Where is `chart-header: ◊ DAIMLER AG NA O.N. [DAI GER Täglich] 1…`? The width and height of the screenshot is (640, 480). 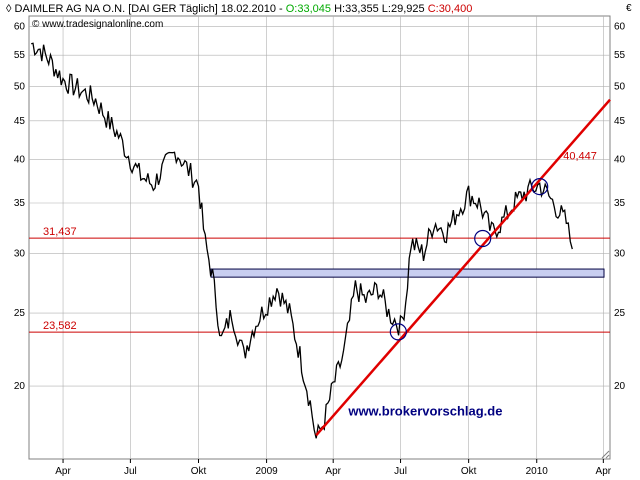 chart-header: ◊ DAIMLER AG NA O.N. [DAI GER Täglich] 1… is located at coordinates (239, 9).